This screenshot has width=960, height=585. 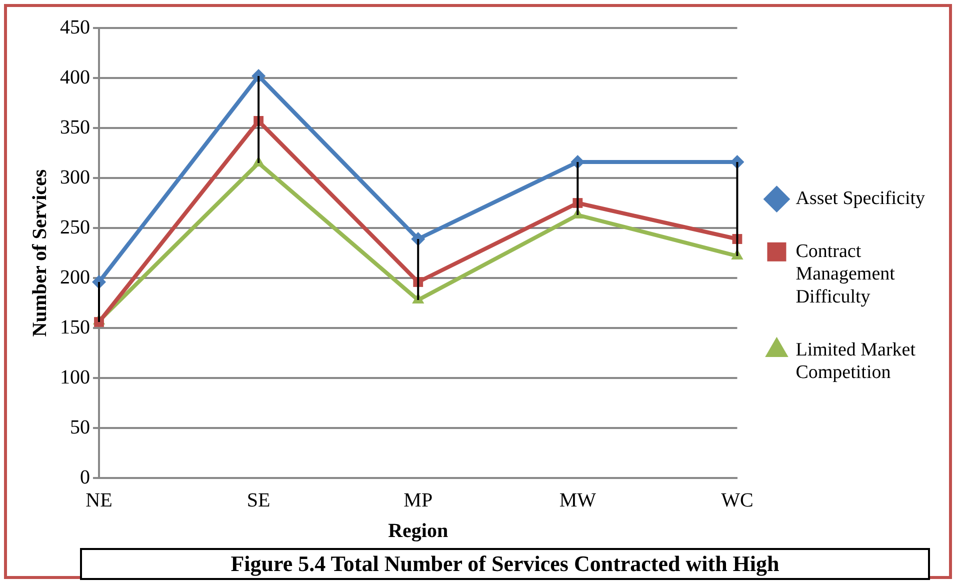 I want to click on y-tick-label: 50, so click(x=80, y=427).